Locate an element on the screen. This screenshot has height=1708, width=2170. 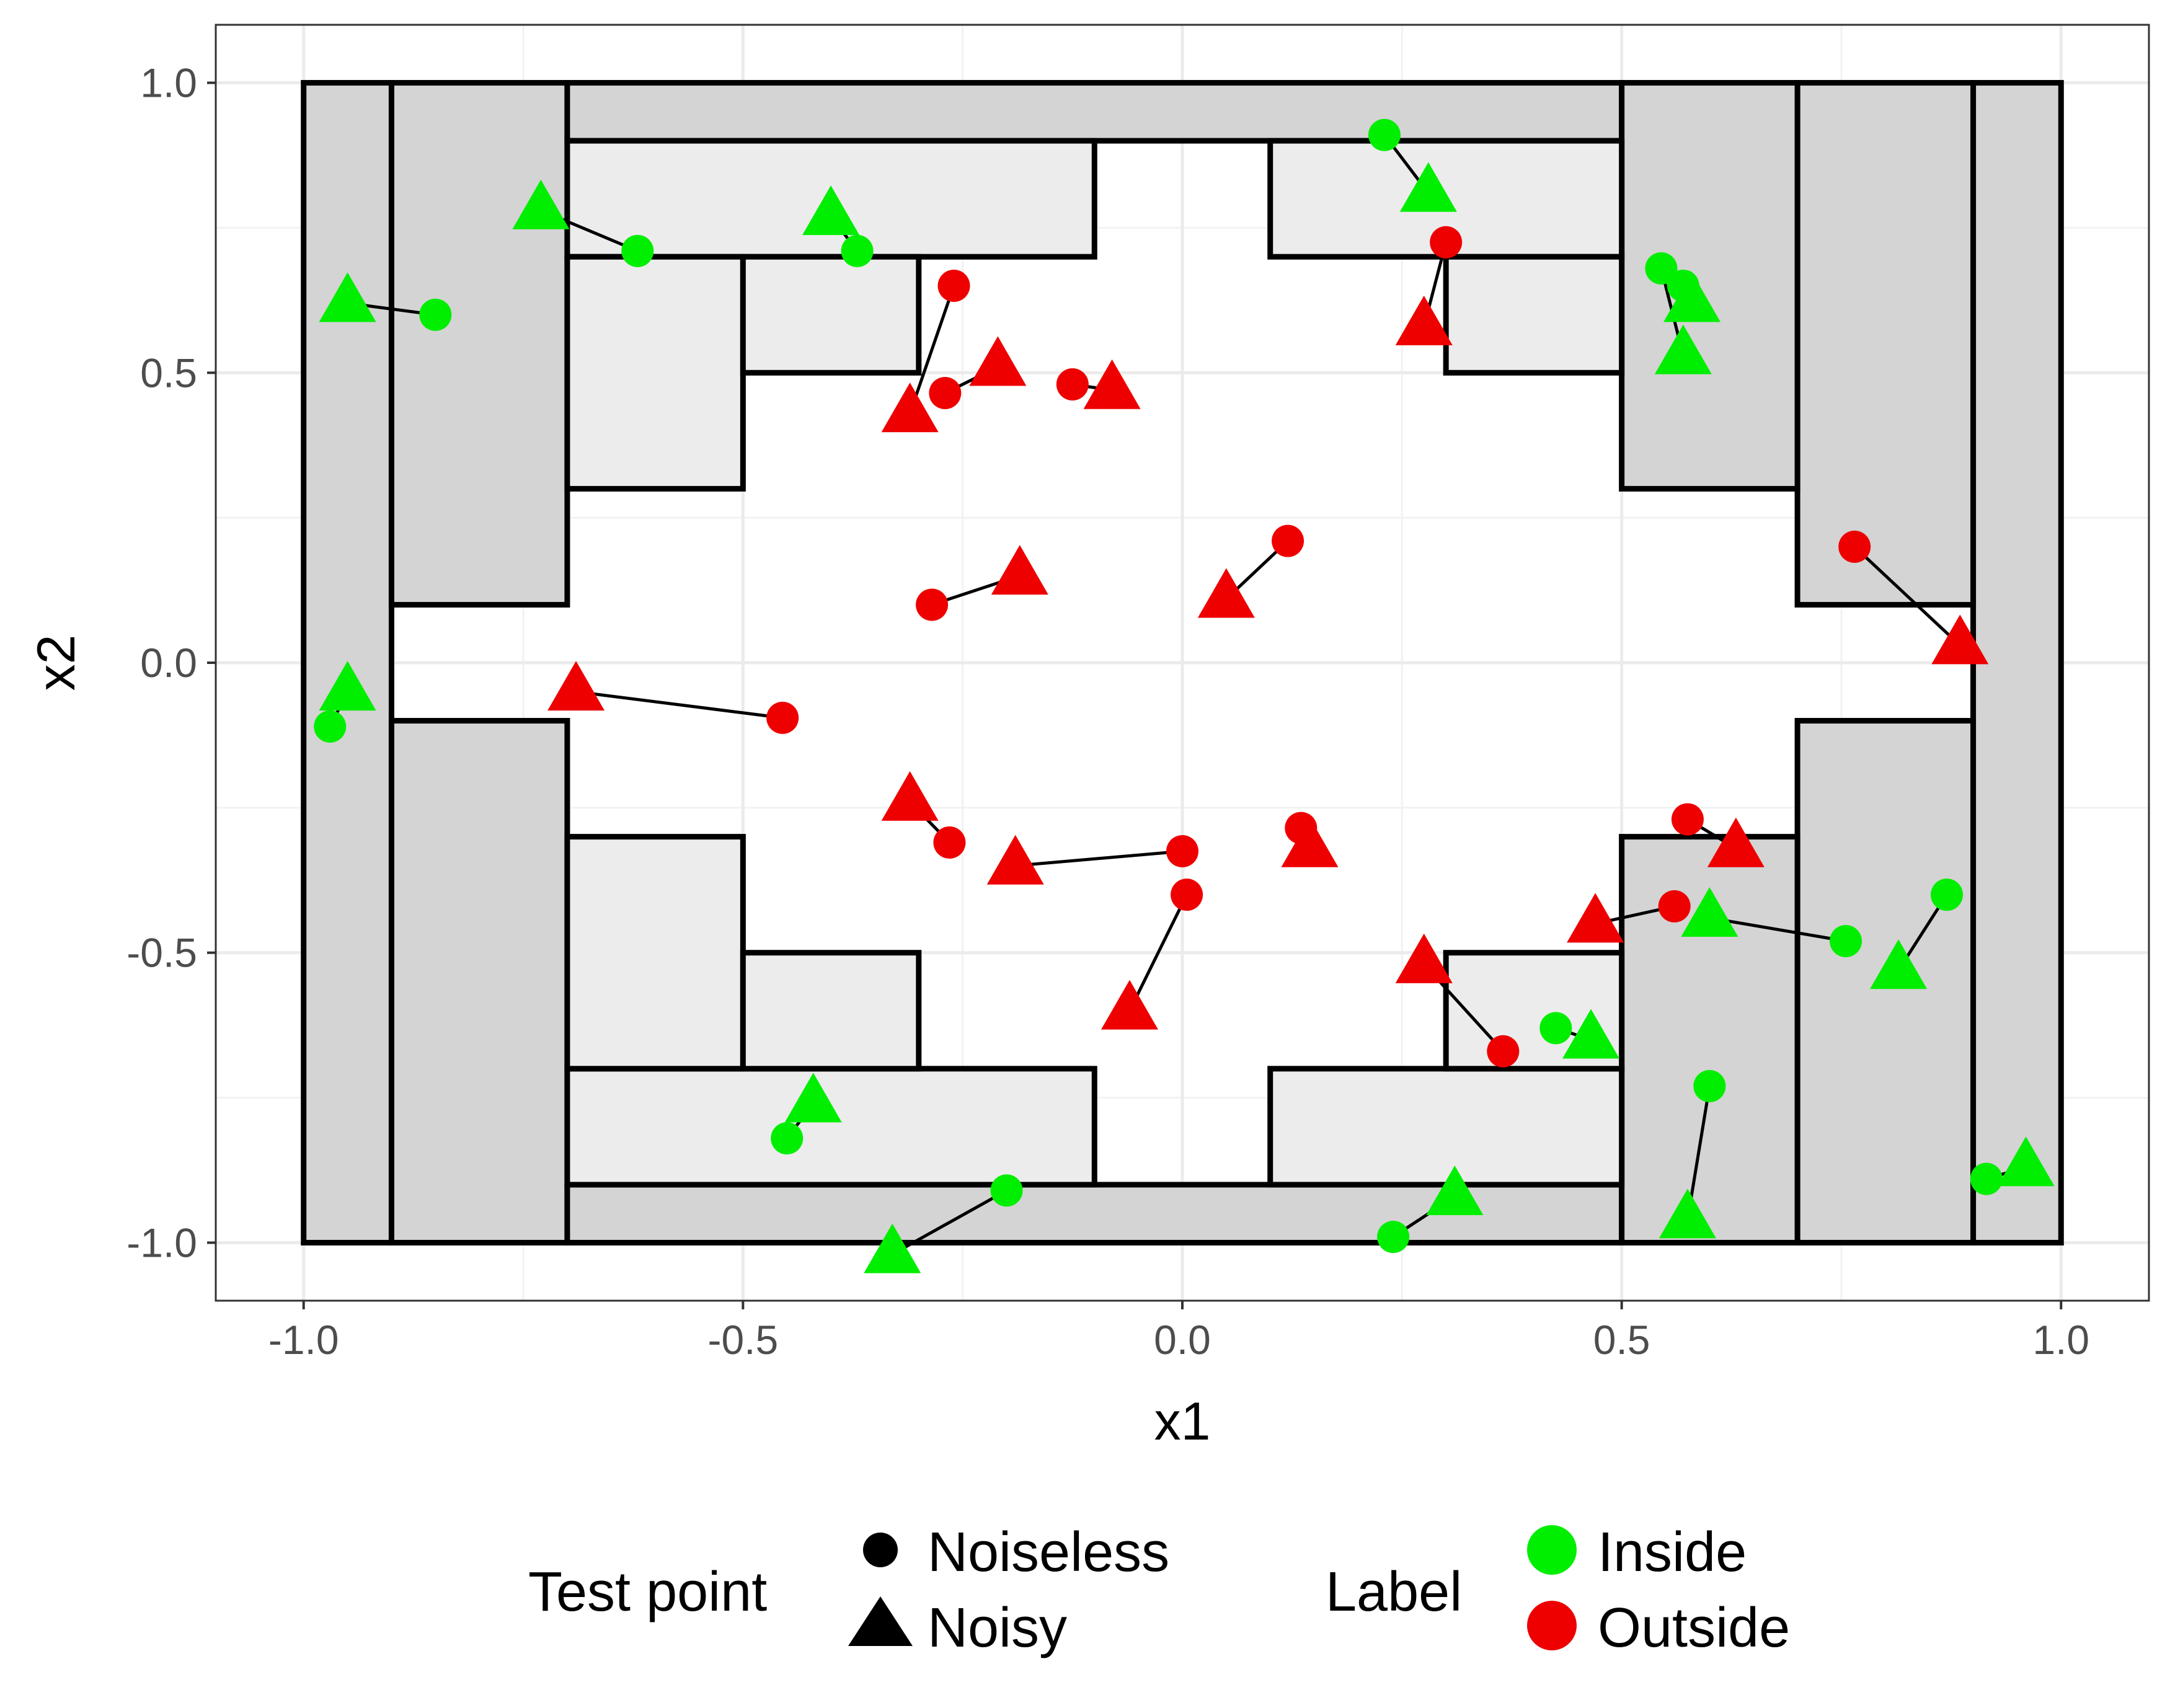
y-axis: -1.0 -0.5 0.0 0.5 1.0 is located at coordinates (171, 662).